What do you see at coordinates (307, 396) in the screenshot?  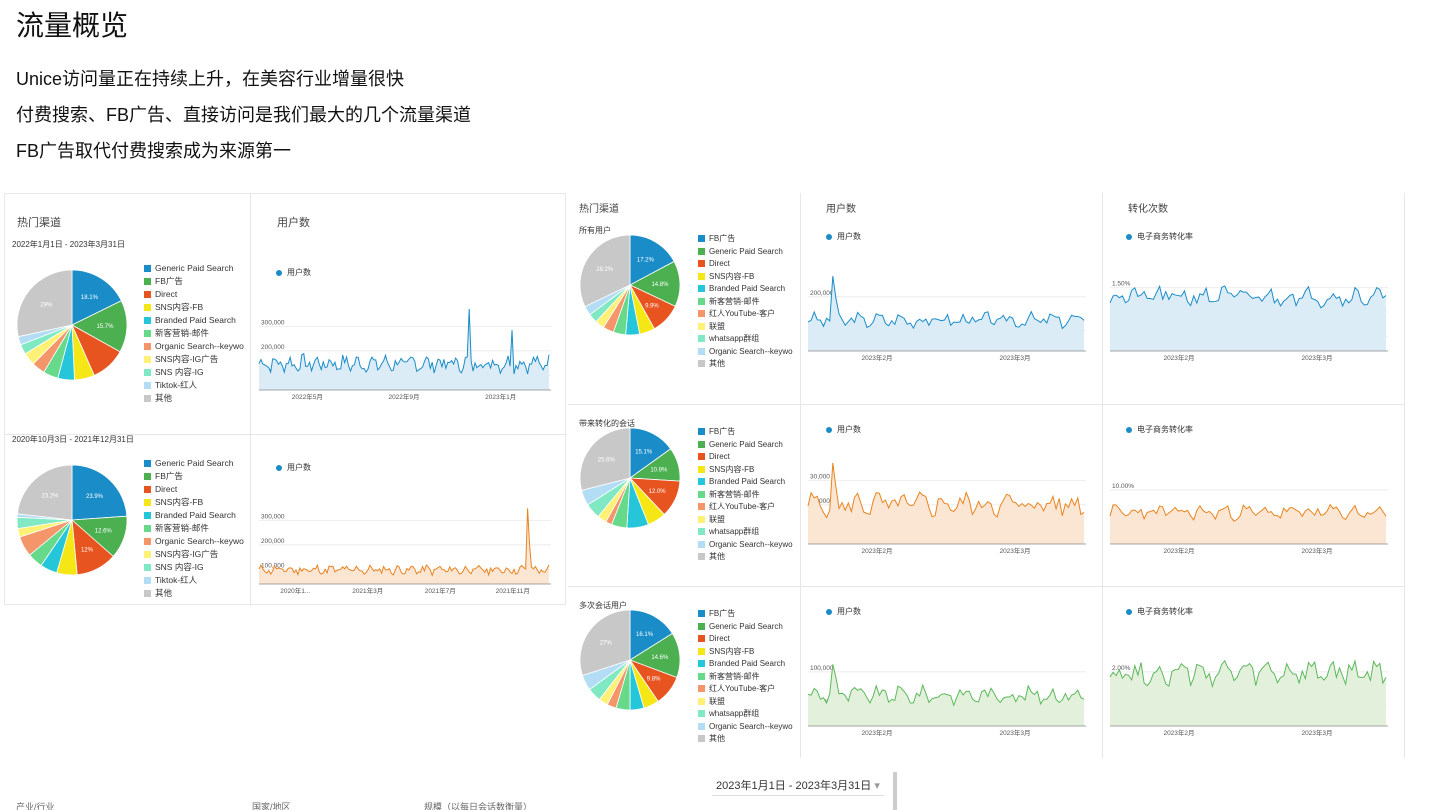 I see `x-tick-label: 2022年5月` at bounding box center [307, 396].